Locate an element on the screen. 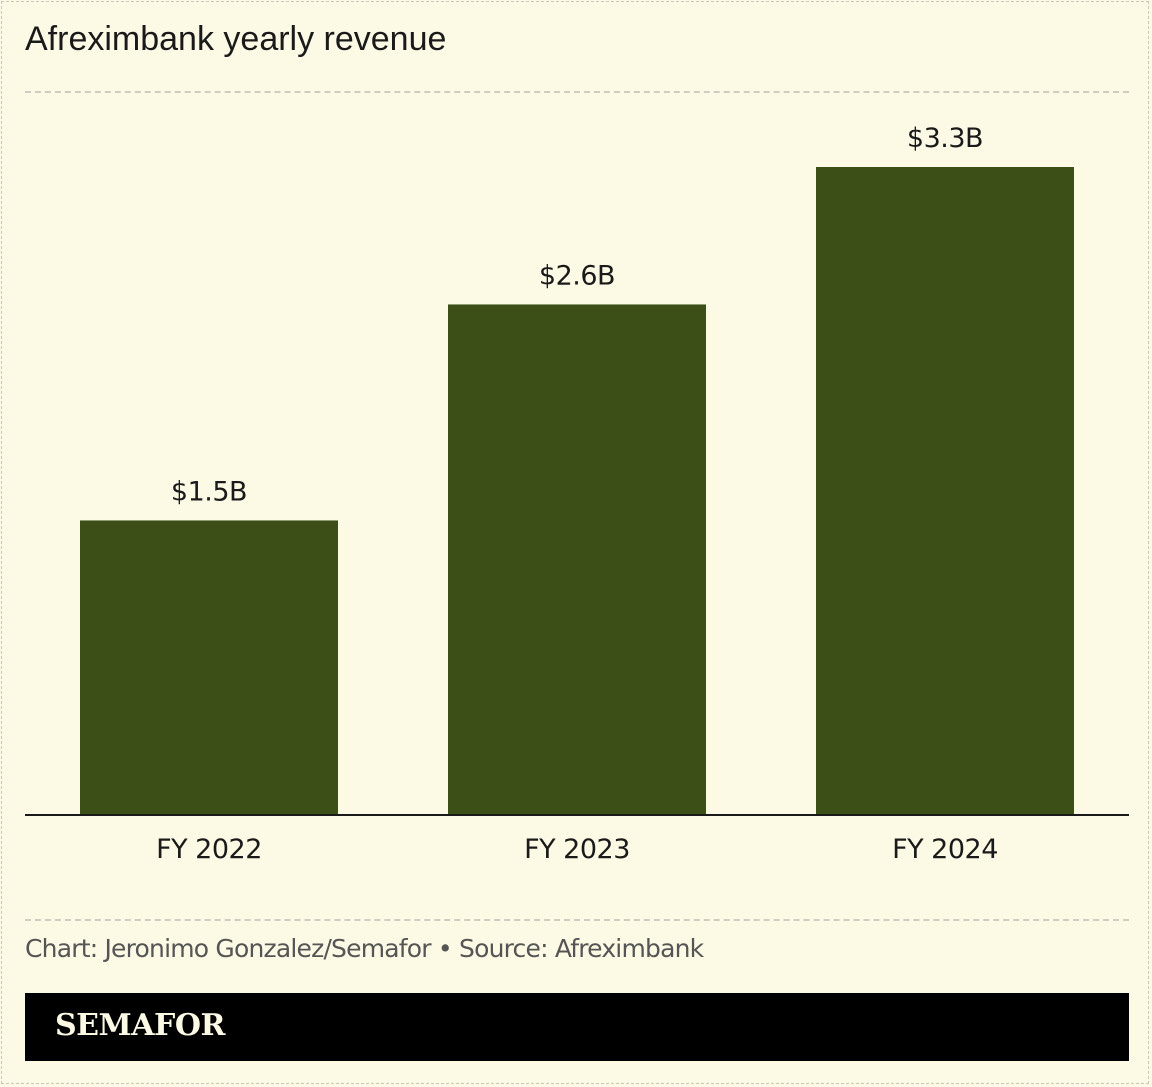  chart-title: Afreximbank yearly revenue is located at coordinates (236, 39).